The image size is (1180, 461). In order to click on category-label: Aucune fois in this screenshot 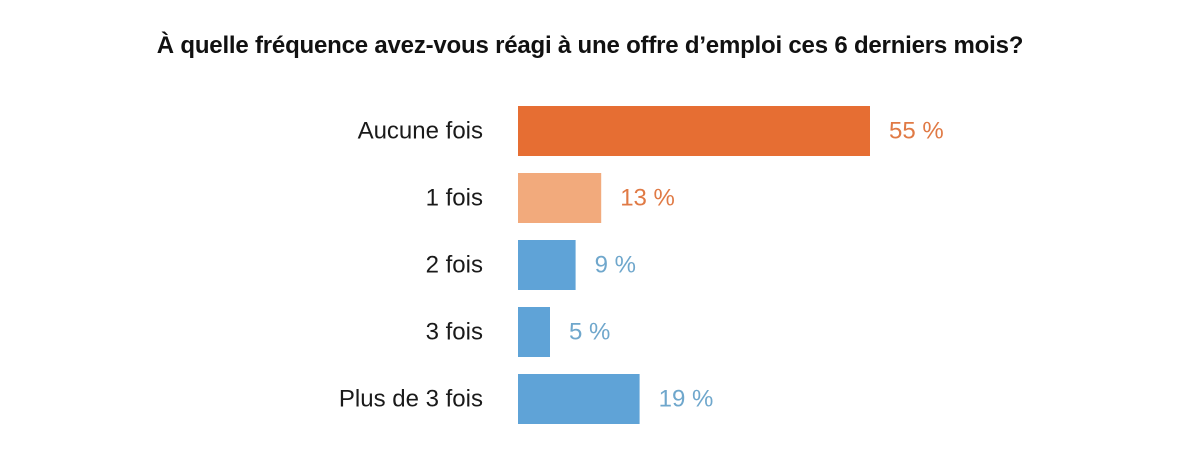, I will do `click(420, 131)`.